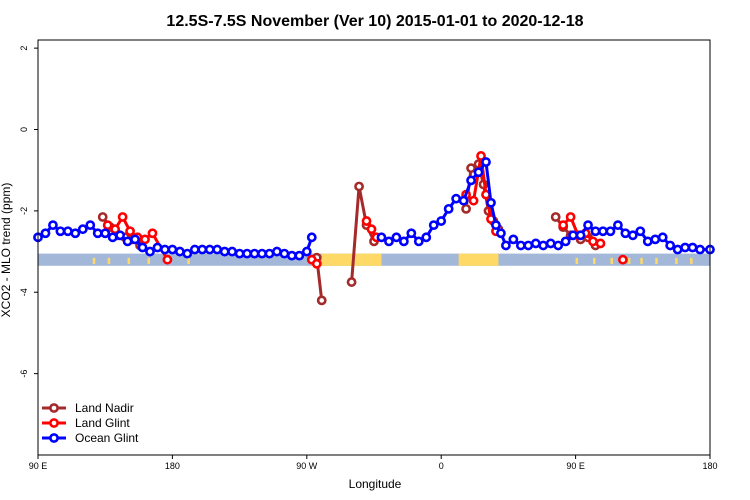 This screenshot has width=750, height=500. I want to click on x-tick-label-4: 90 E, so click(575, 466).